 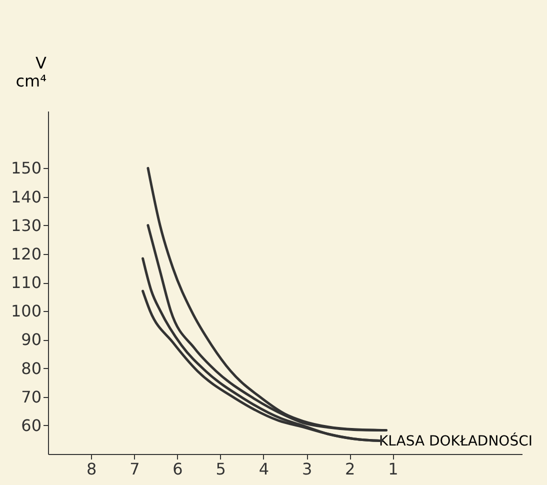 I want to click on y-tick-label: 70, so click(x=31, y=396).